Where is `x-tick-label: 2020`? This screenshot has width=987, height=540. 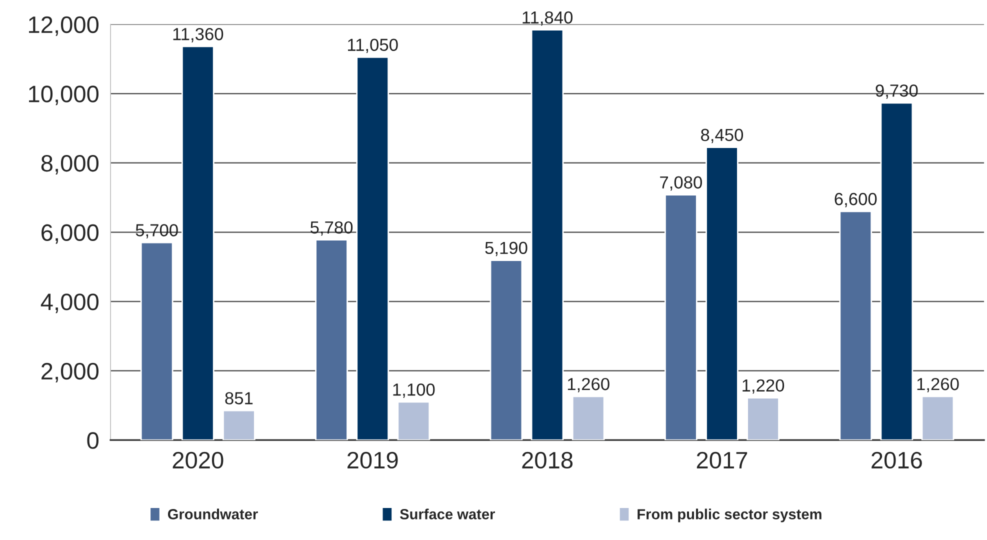 x-tick-label: 2020 is located at coordinates (198, 460).